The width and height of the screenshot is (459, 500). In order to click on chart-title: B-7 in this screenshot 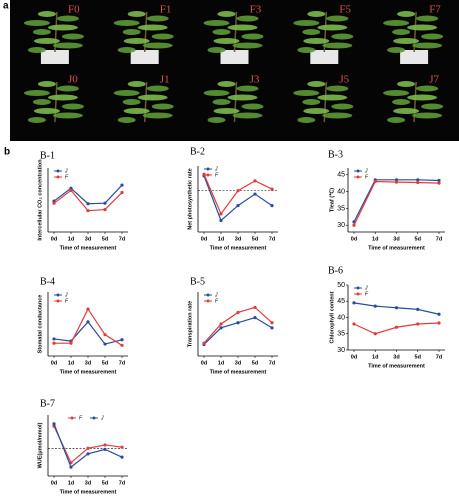, I will do `click(47, 403)`.